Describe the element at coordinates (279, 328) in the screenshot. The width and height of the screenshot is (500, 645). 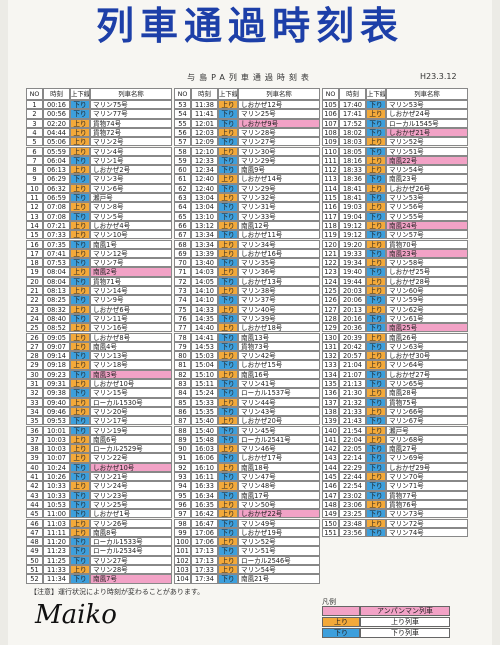
I see `train-name: しおかぜ18号` at that location.